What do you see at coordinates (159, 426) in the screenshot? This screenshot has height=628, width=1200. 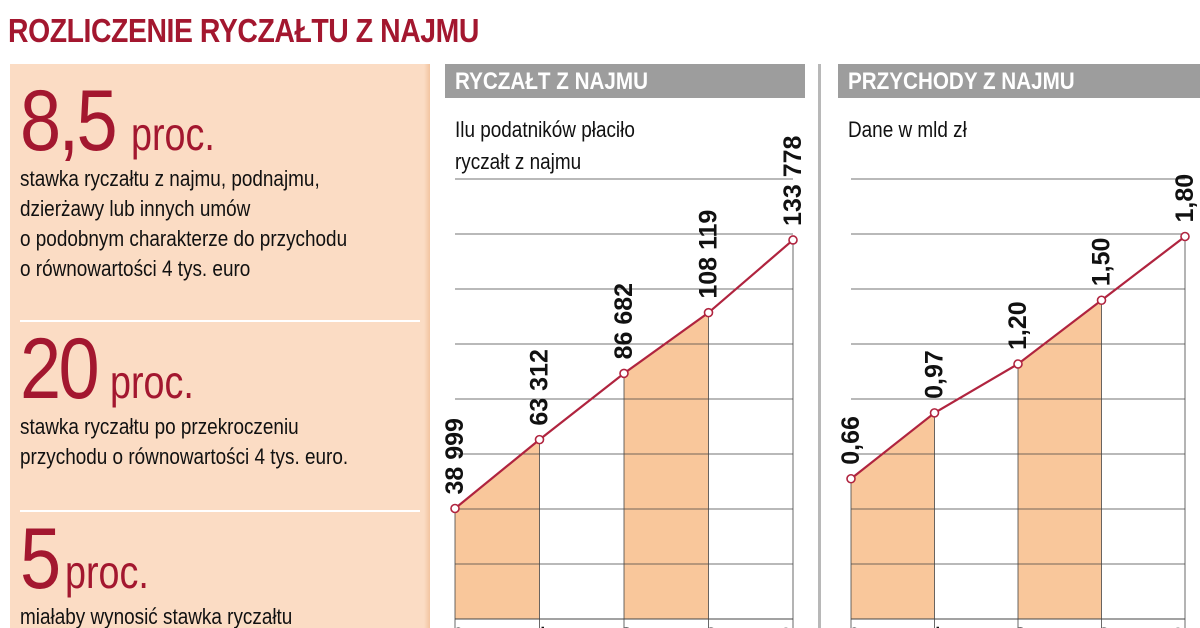 I see `rate-description-line: stawka ryczałtu po przekroczeniu` at bounding box center [159, 426].